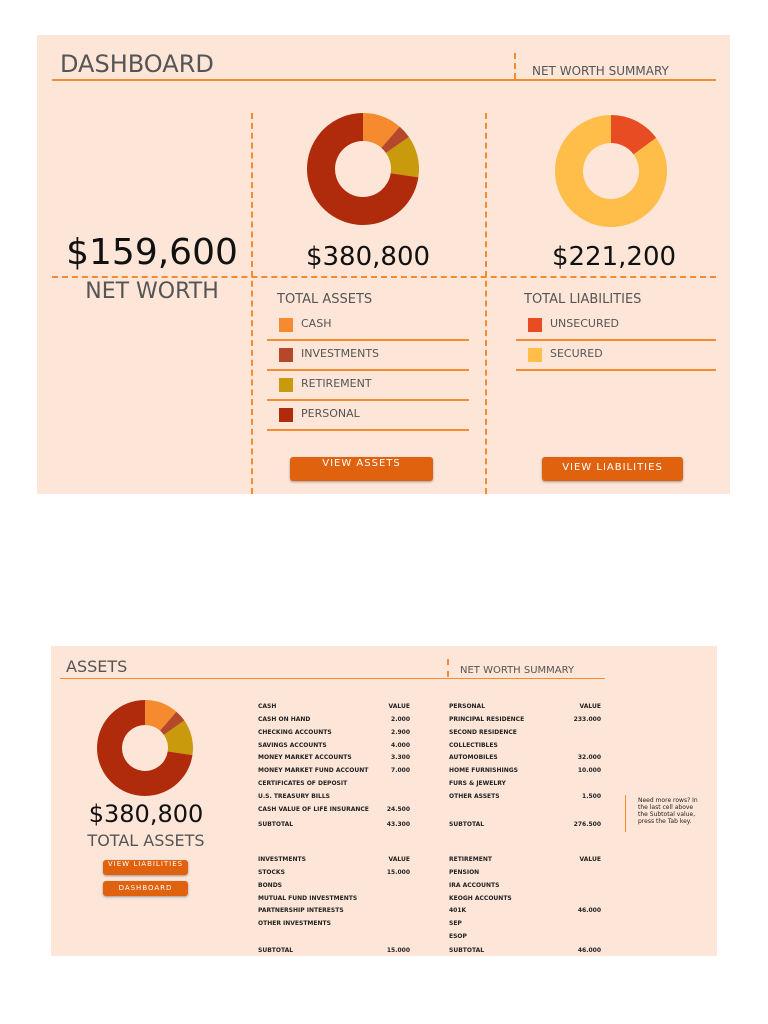  I want to click on cell-label: CASH ON HAND, so click(284, 719).